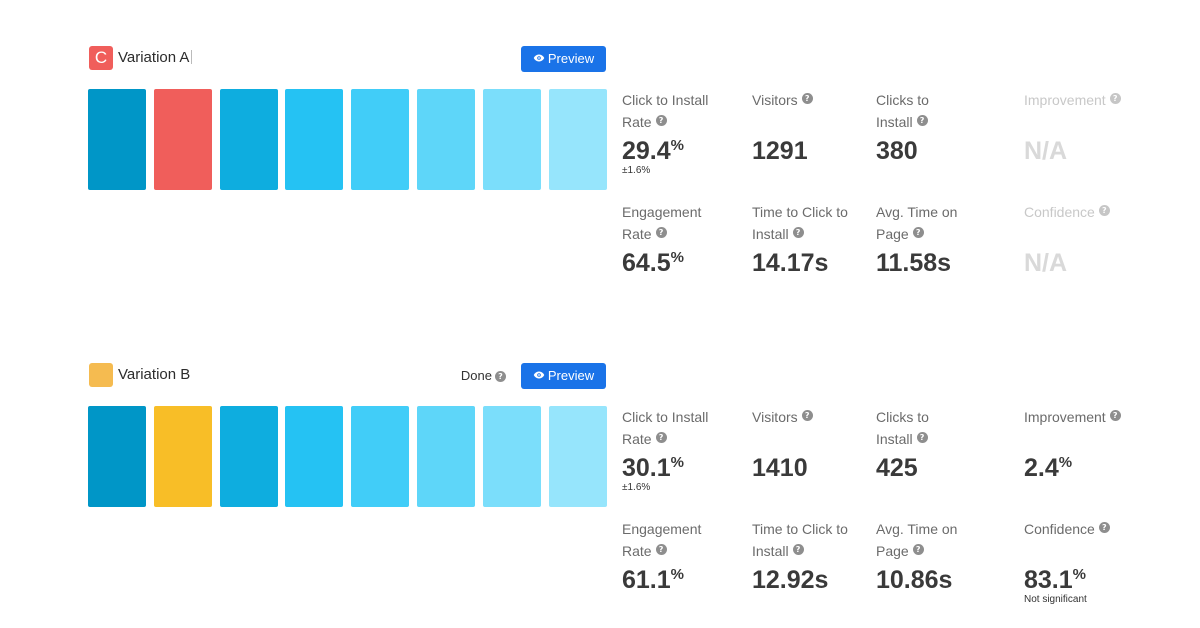  I want to click on text-cursor, so click(192, 57).